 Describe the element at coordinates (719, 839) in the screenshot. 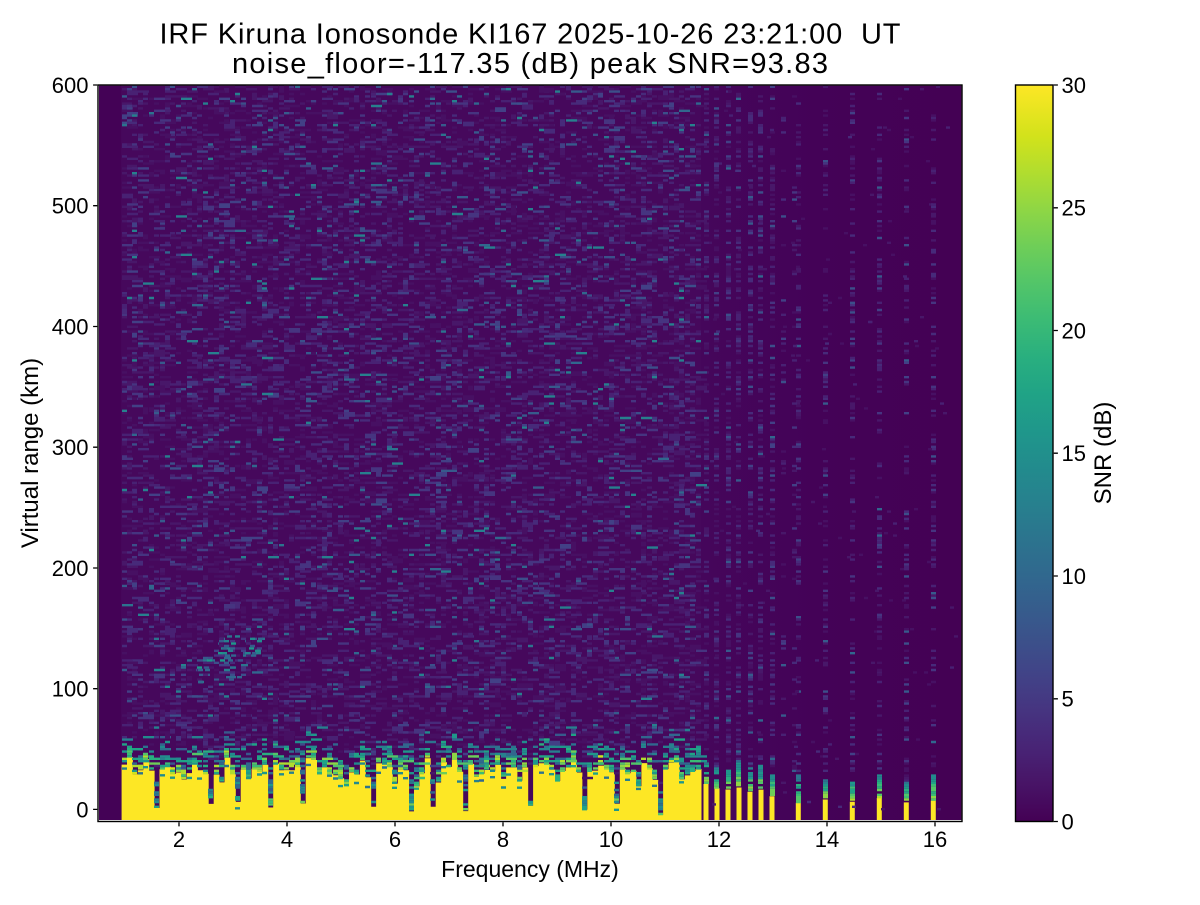

I see `svg-text: 12` at that location.